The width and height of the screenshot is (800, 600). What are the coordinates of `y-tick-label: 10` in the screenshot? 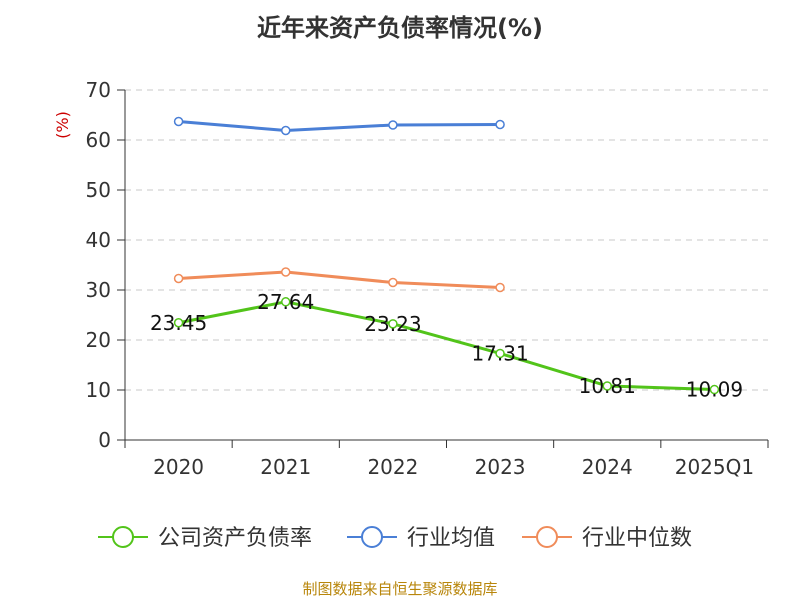 It's located at (98, 390).